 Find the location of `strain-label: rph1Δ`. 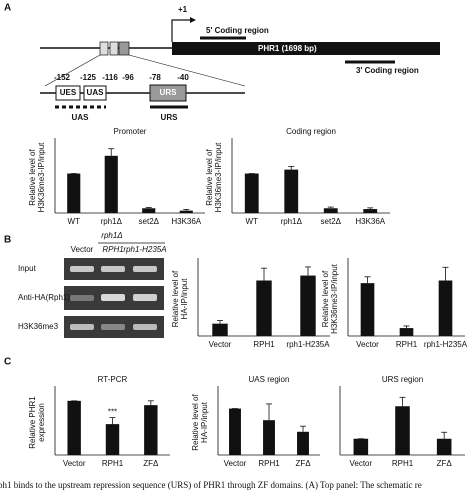

strain-label: rph1Δ is located at coordinates (111, 235).